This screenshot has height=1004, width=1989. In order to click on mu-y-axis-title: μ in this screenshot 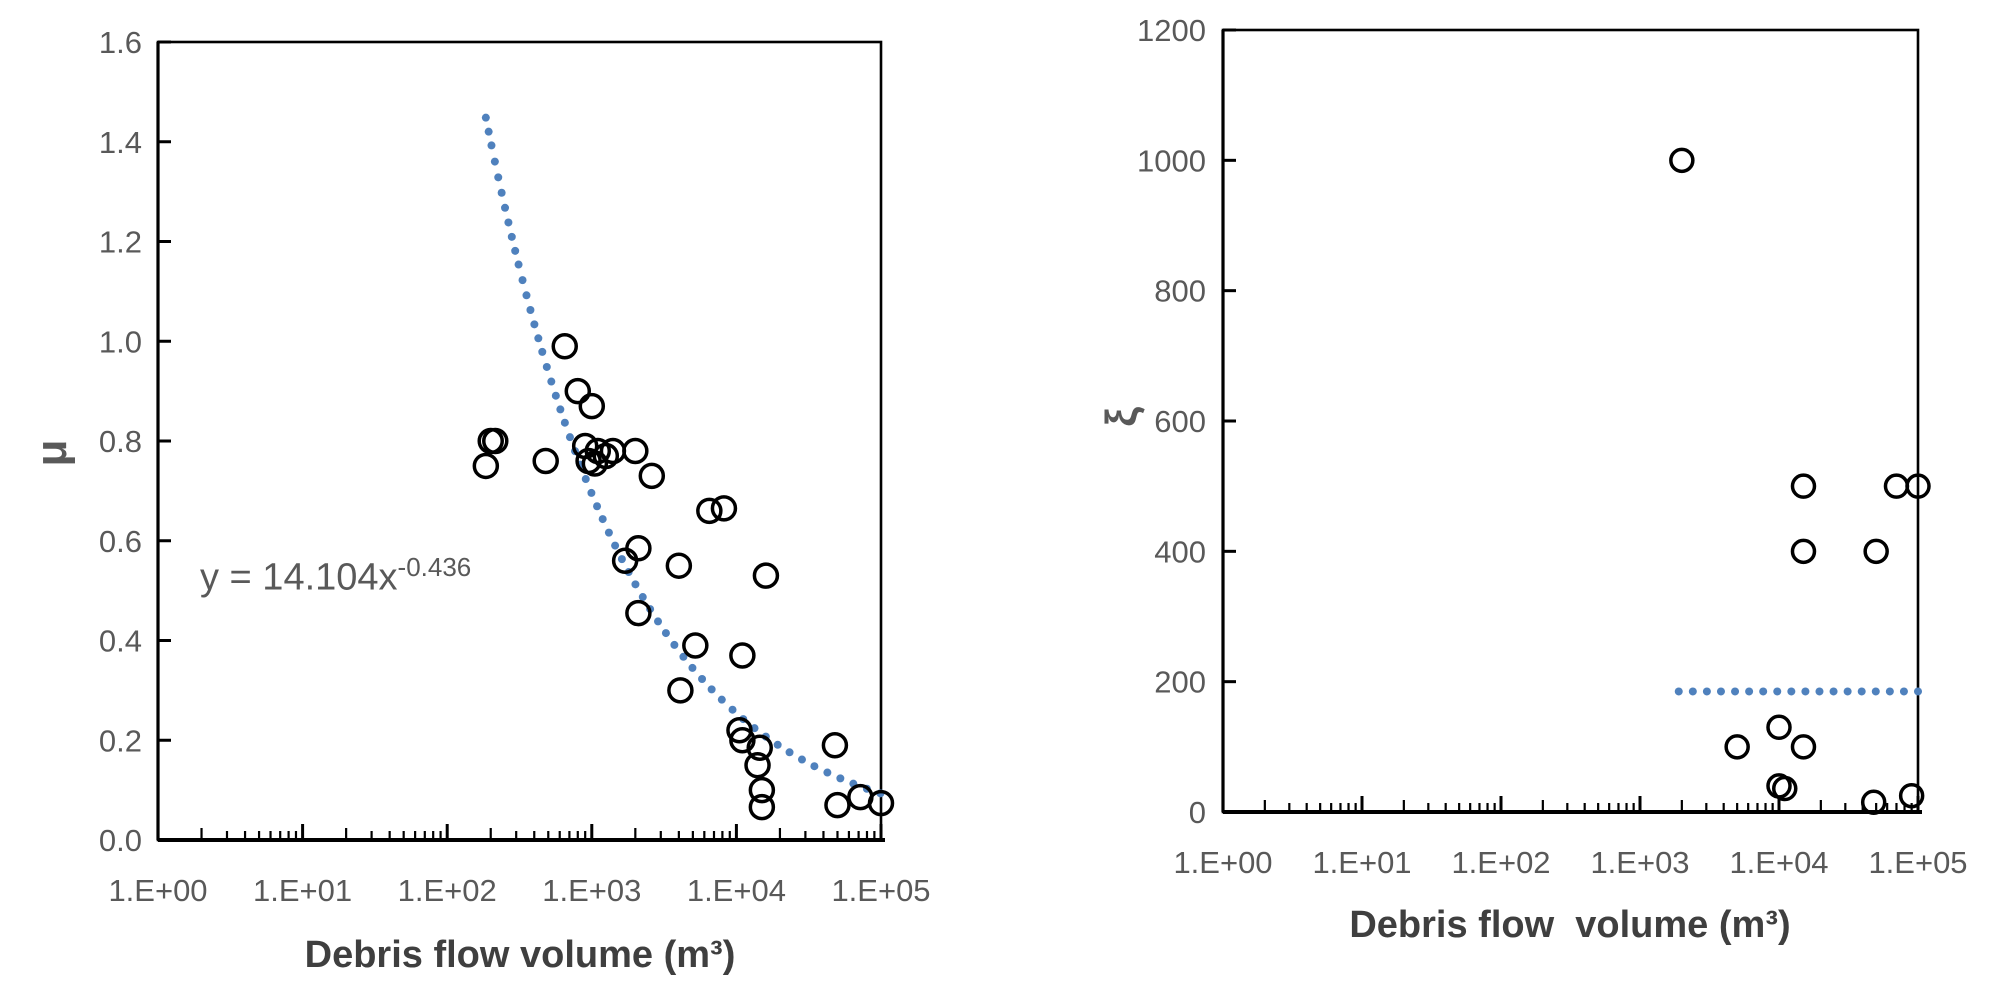, I will do `click(51, 453)`.